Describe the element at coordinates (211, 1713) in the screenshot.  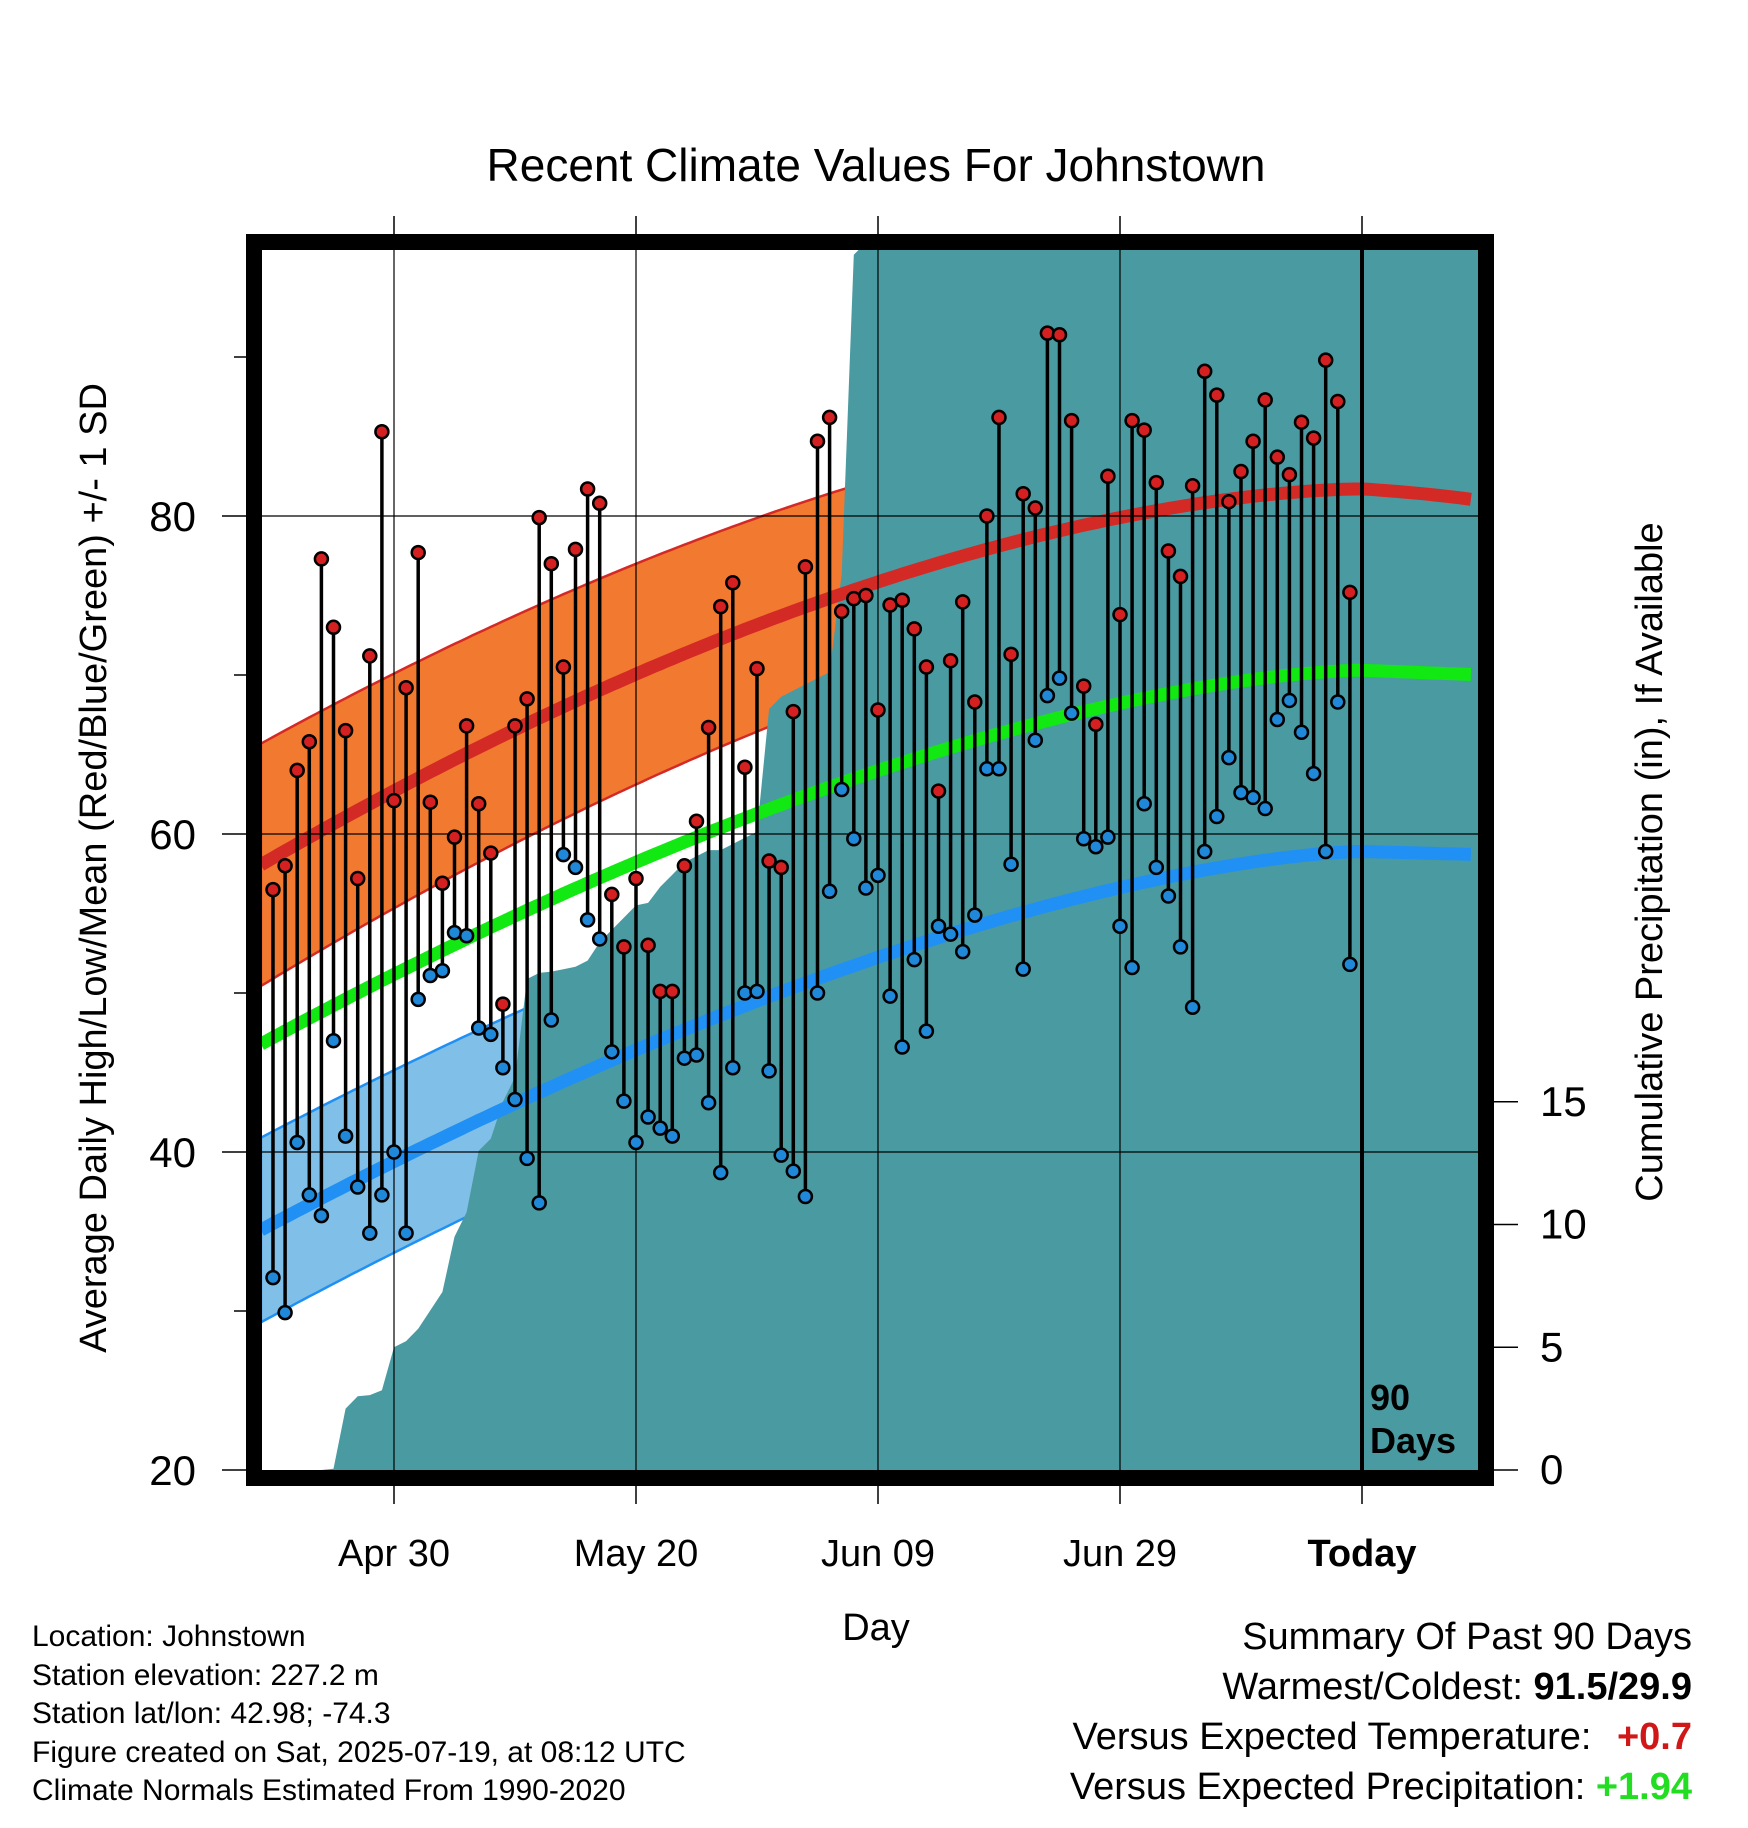
I see `latlon-text: Station lat/lon: 42.98; -74.3` at that location.